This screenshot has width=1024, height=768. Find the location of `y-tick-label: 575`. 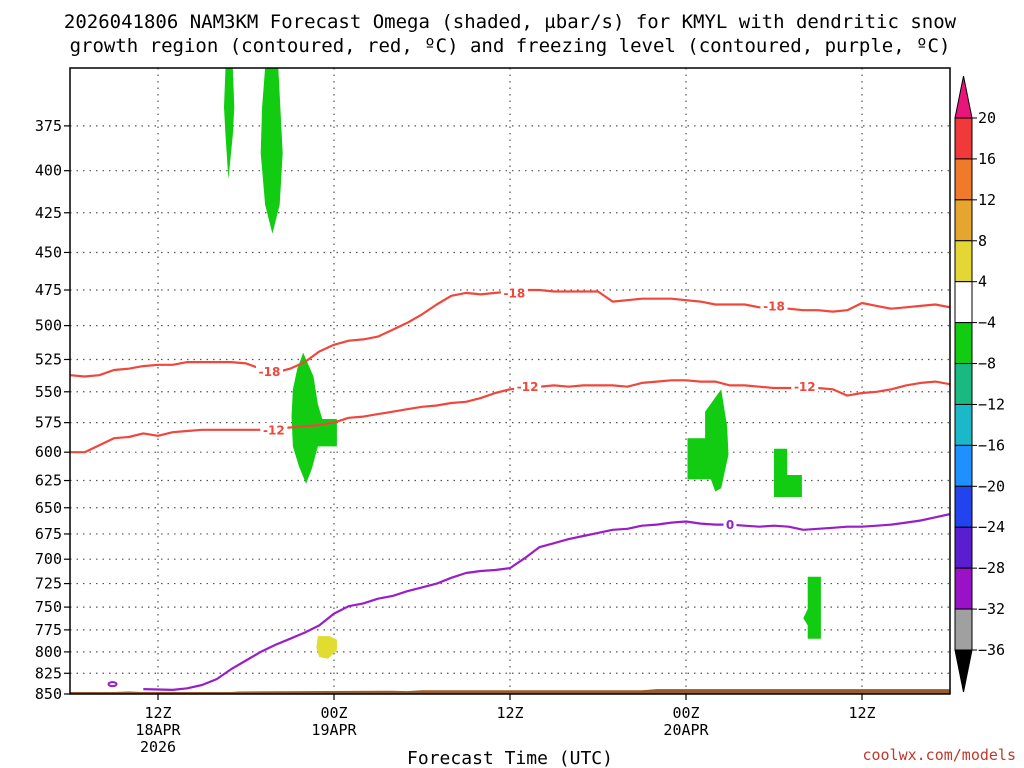

y-tick-label: 575 is located at coordinates (48, 423).